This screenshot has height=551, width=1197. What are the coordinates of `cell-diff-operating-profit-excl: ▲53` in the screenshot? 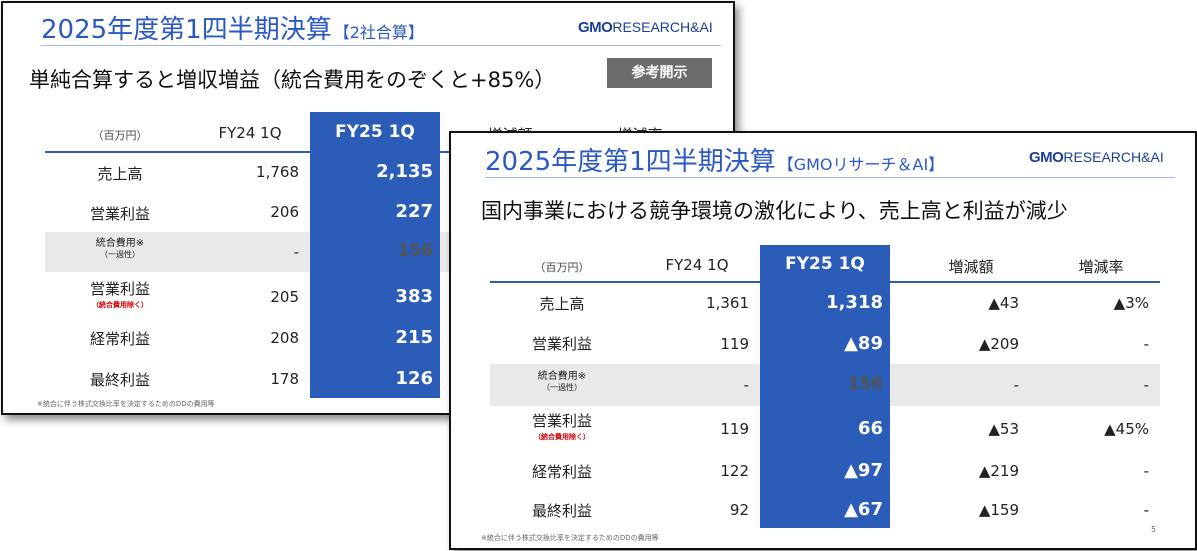 It's located at (1003, 429).